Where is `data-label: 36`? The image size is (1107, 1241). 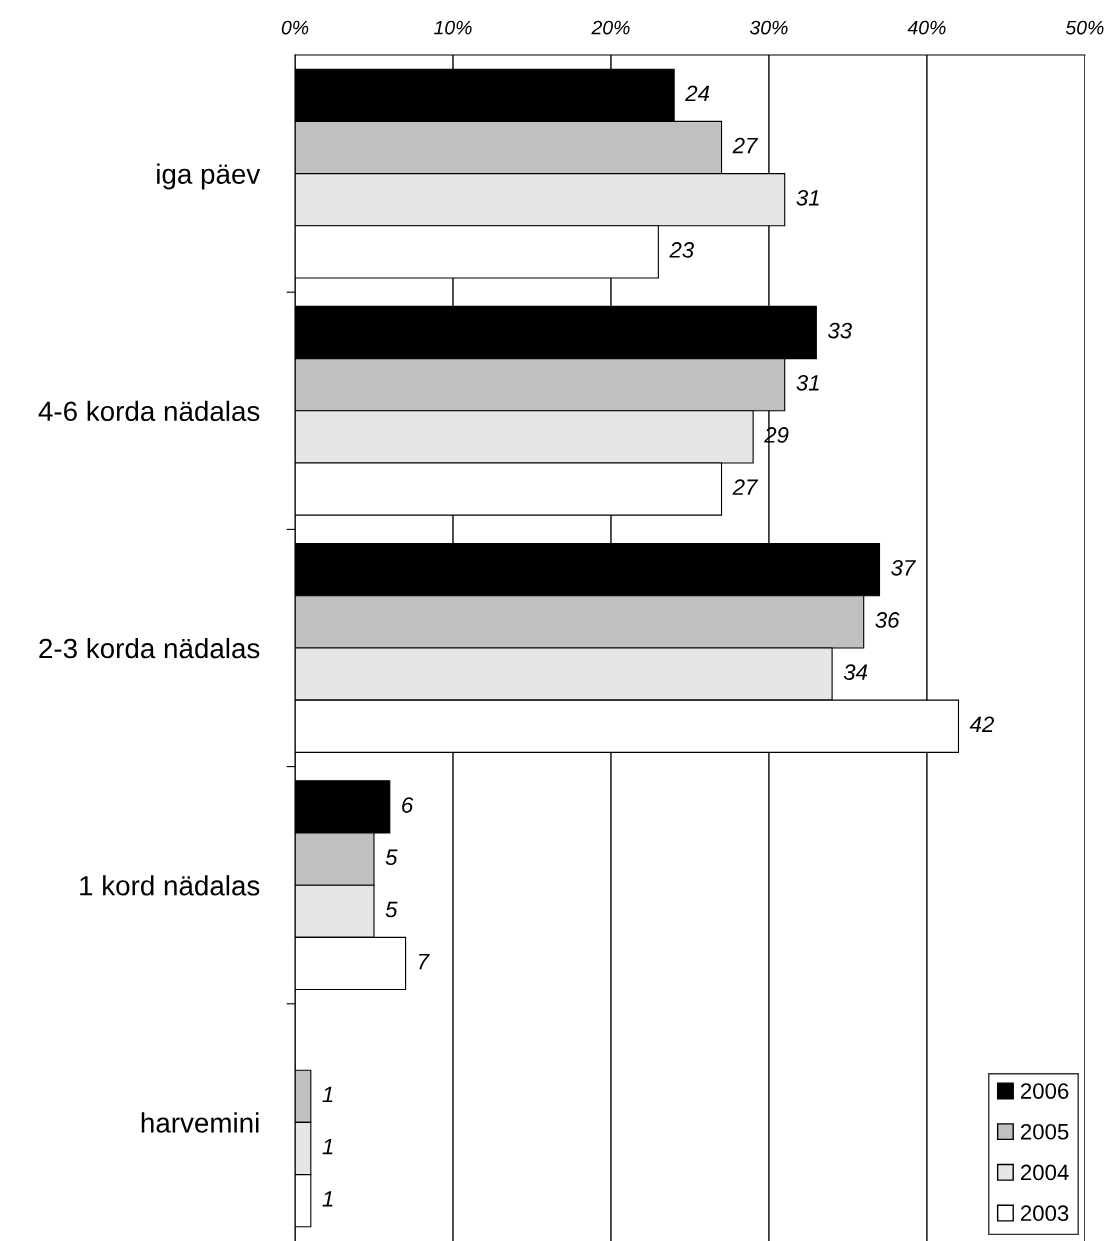
data-label: 36 is located at coordinates (887, 620).